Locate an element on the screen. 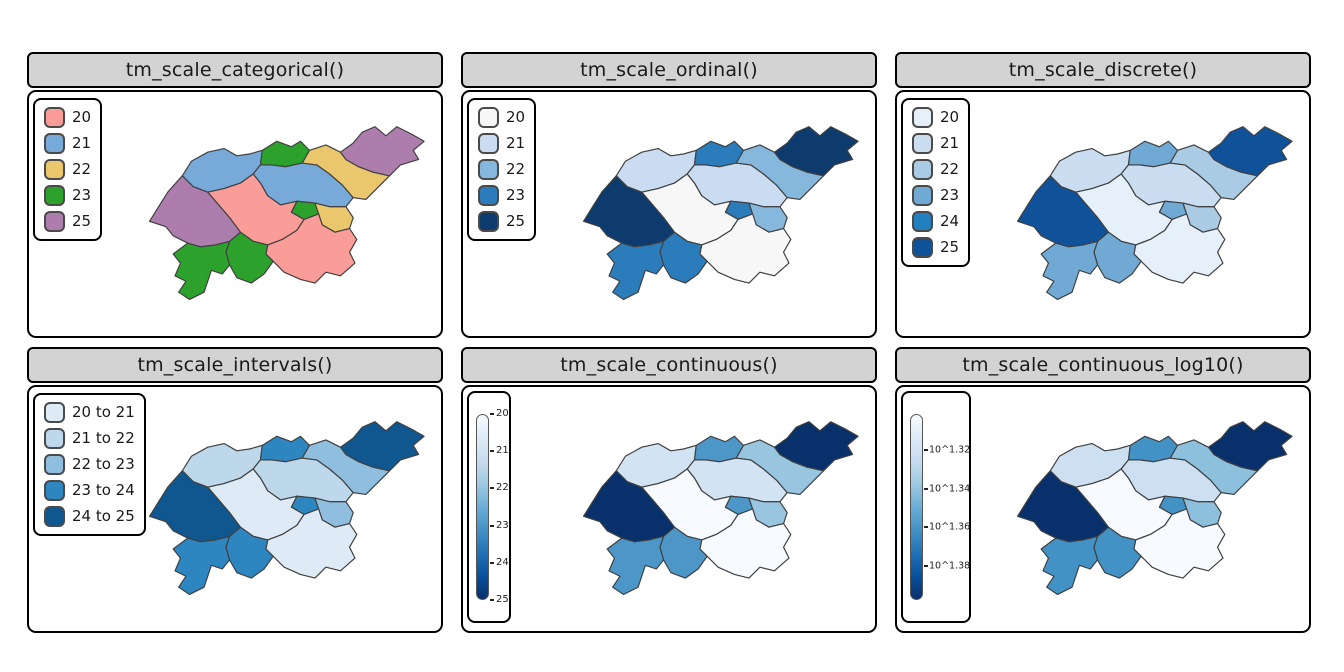 The image size is (1344, 672). colorbar-tick-label: 21 is located at coordinates (502, 451).